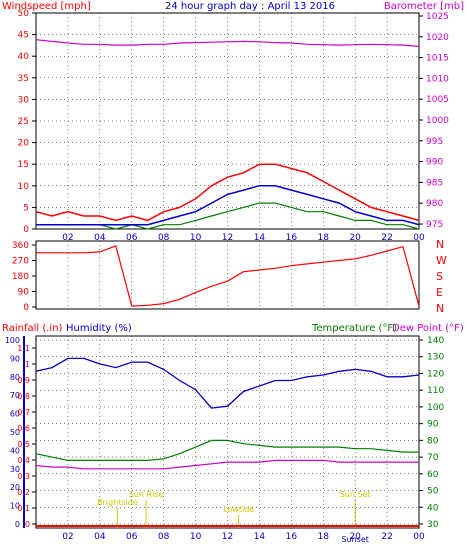  What do you see at coordinates (227, 383) in the screenshot?
I see `humidity-line` at bounding box center [227, 383].